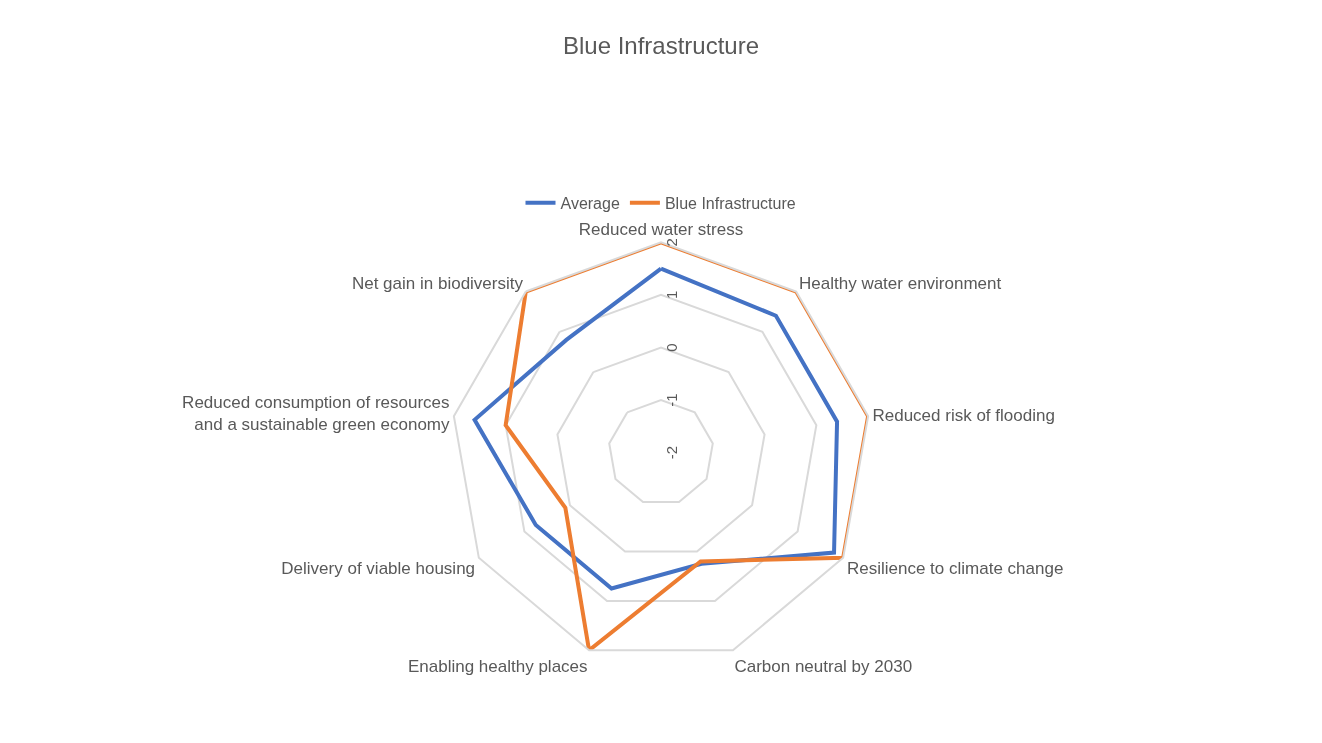  What do you see at coordinates (671, 347) in the screenshot?
I see `y-tick-label: 0` at bounding box center [671, 347].